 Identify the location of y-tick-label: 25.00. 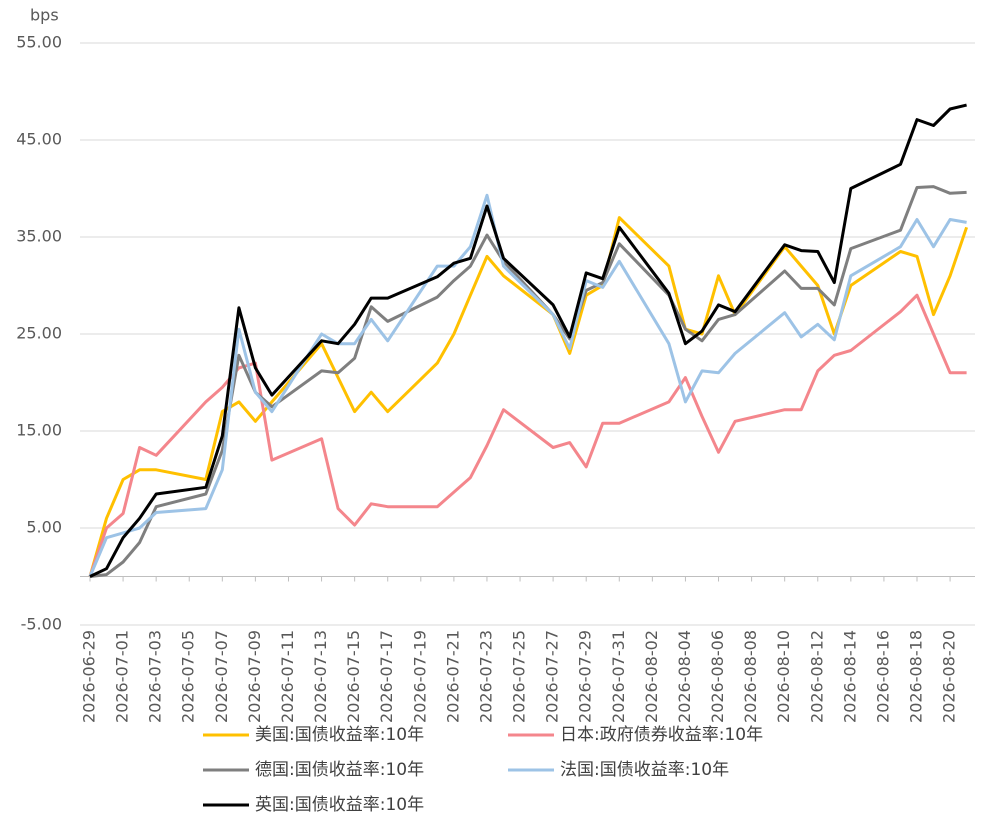
(39, 333).